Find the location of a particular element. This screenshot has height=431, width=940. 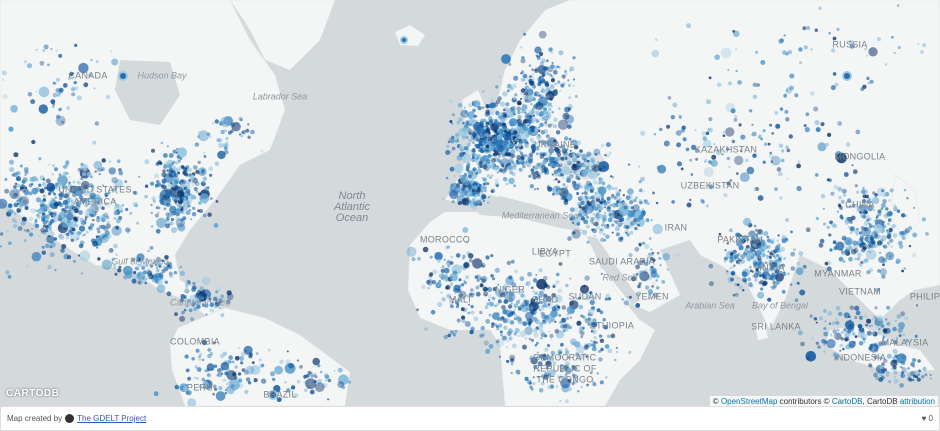

cartodb-link: CartoDB is located at coordinates (847, 401).